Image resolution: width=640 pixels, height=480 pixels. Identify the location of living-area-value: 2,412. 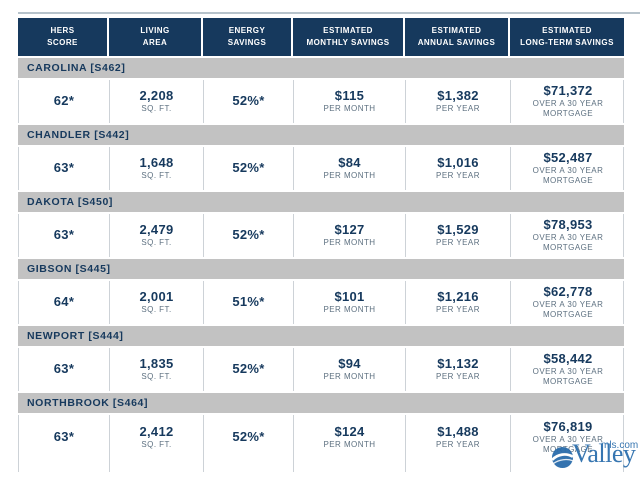
(156, 431).